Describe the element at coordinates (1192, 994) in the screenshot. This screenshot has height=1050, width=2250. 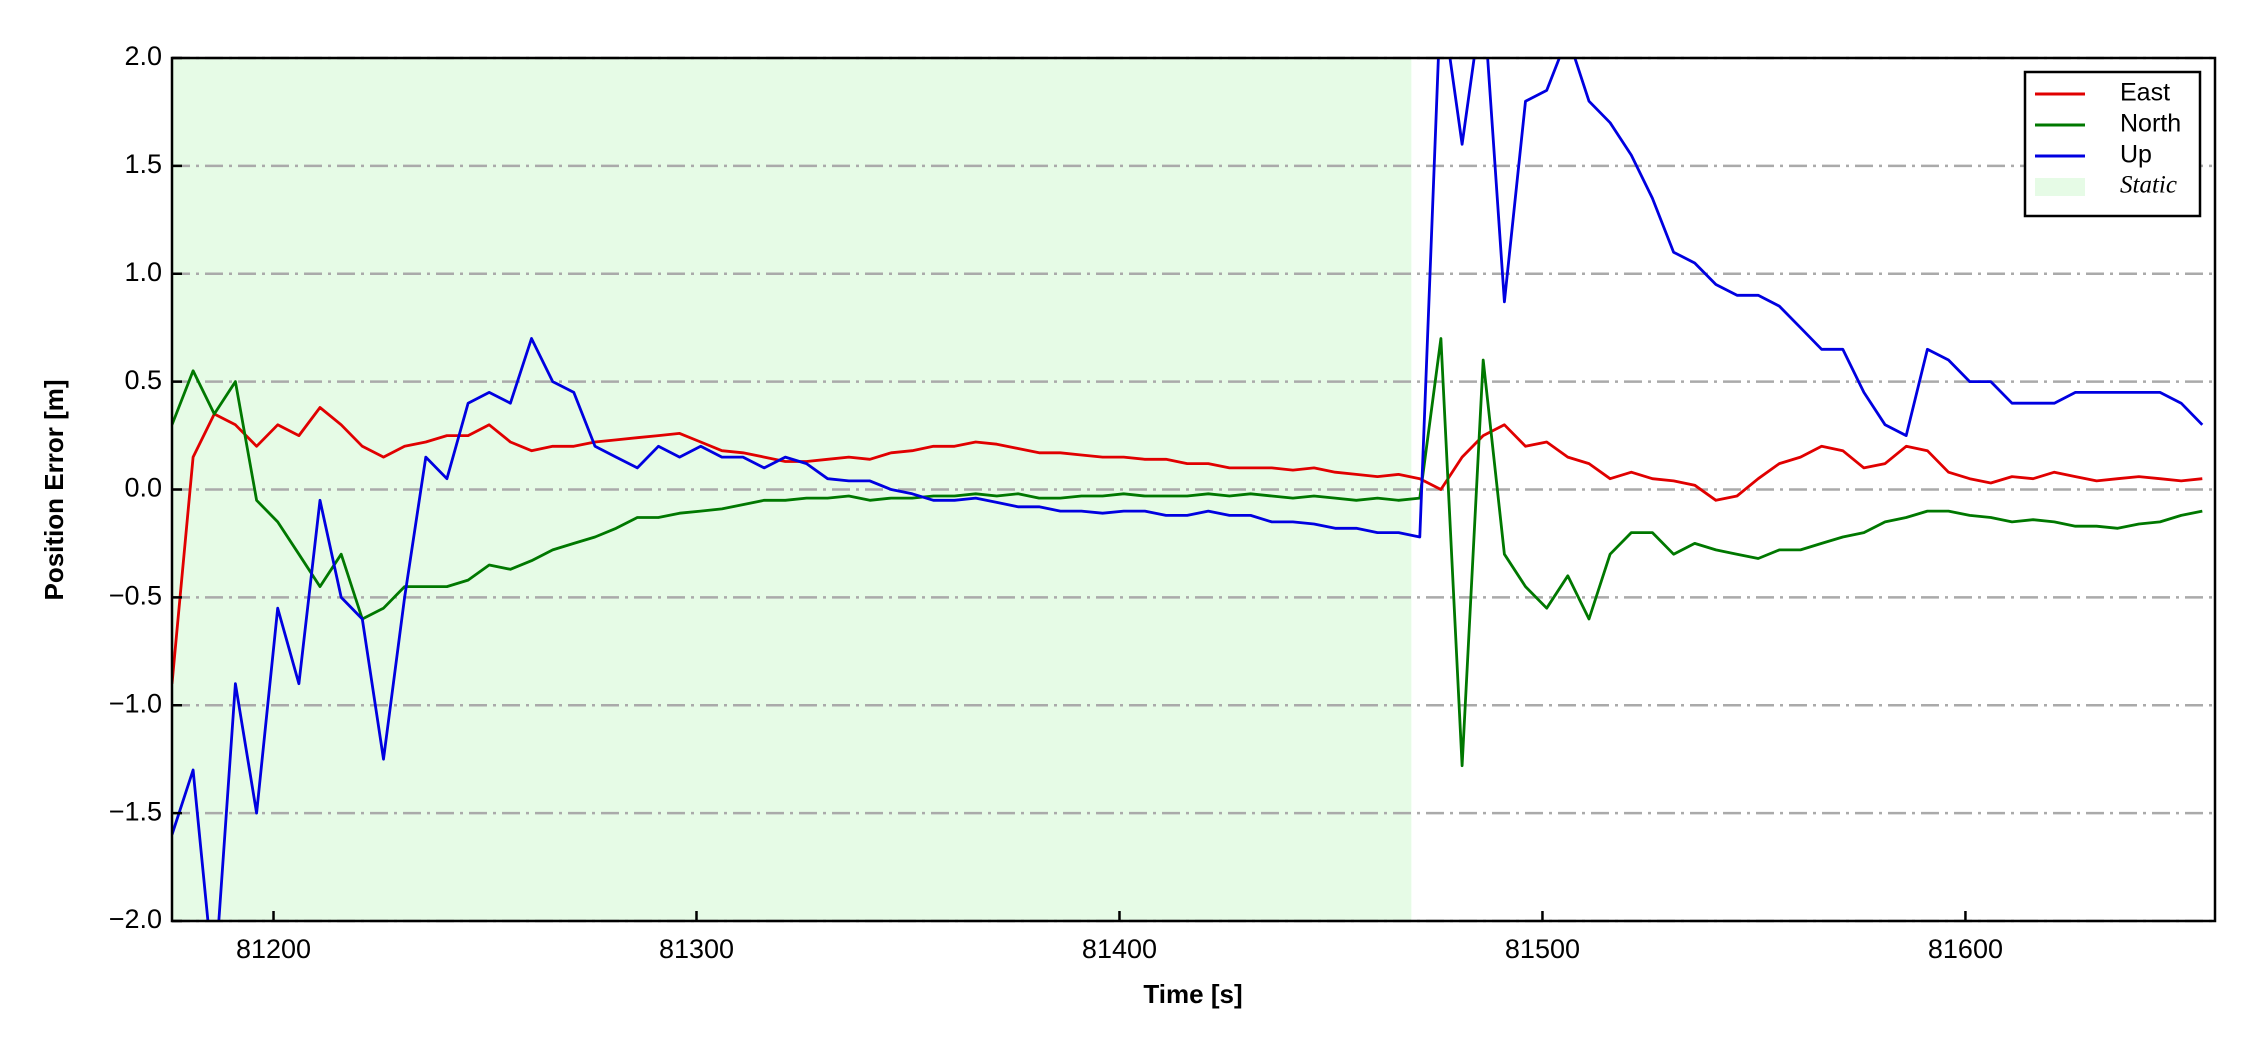
I see `x-axis-label: Time [s]` at that location.